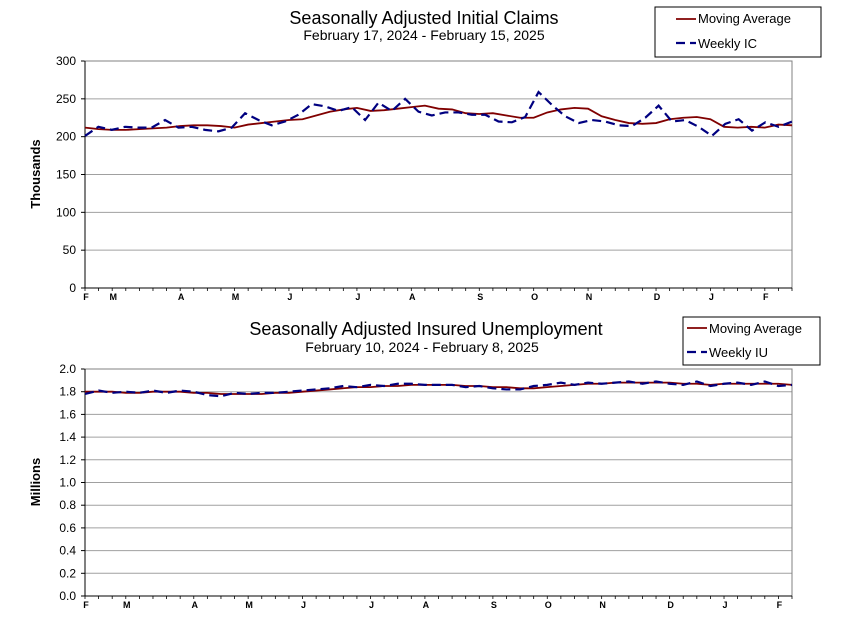 This screenshot has width=857, height=640. Describe the element at coordinates (67, 483) in the screenshot. I see `y-tick-label: 1.0` at that location.